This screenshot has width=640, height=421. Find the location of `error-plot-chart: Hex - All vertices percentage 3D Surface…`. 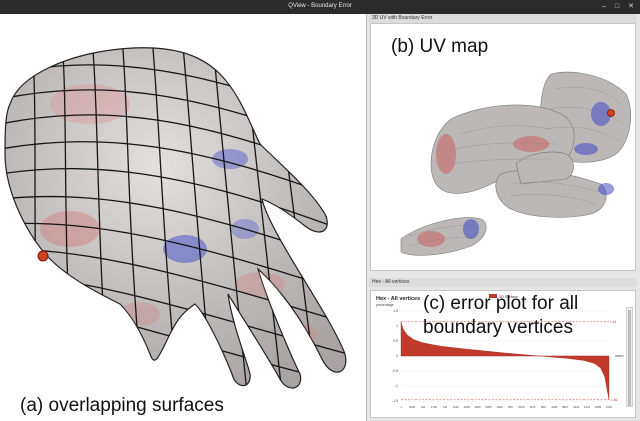

error-plot-chart: Hex - All vertices percentage 3D Surface… is located at coordinates (500, 351).